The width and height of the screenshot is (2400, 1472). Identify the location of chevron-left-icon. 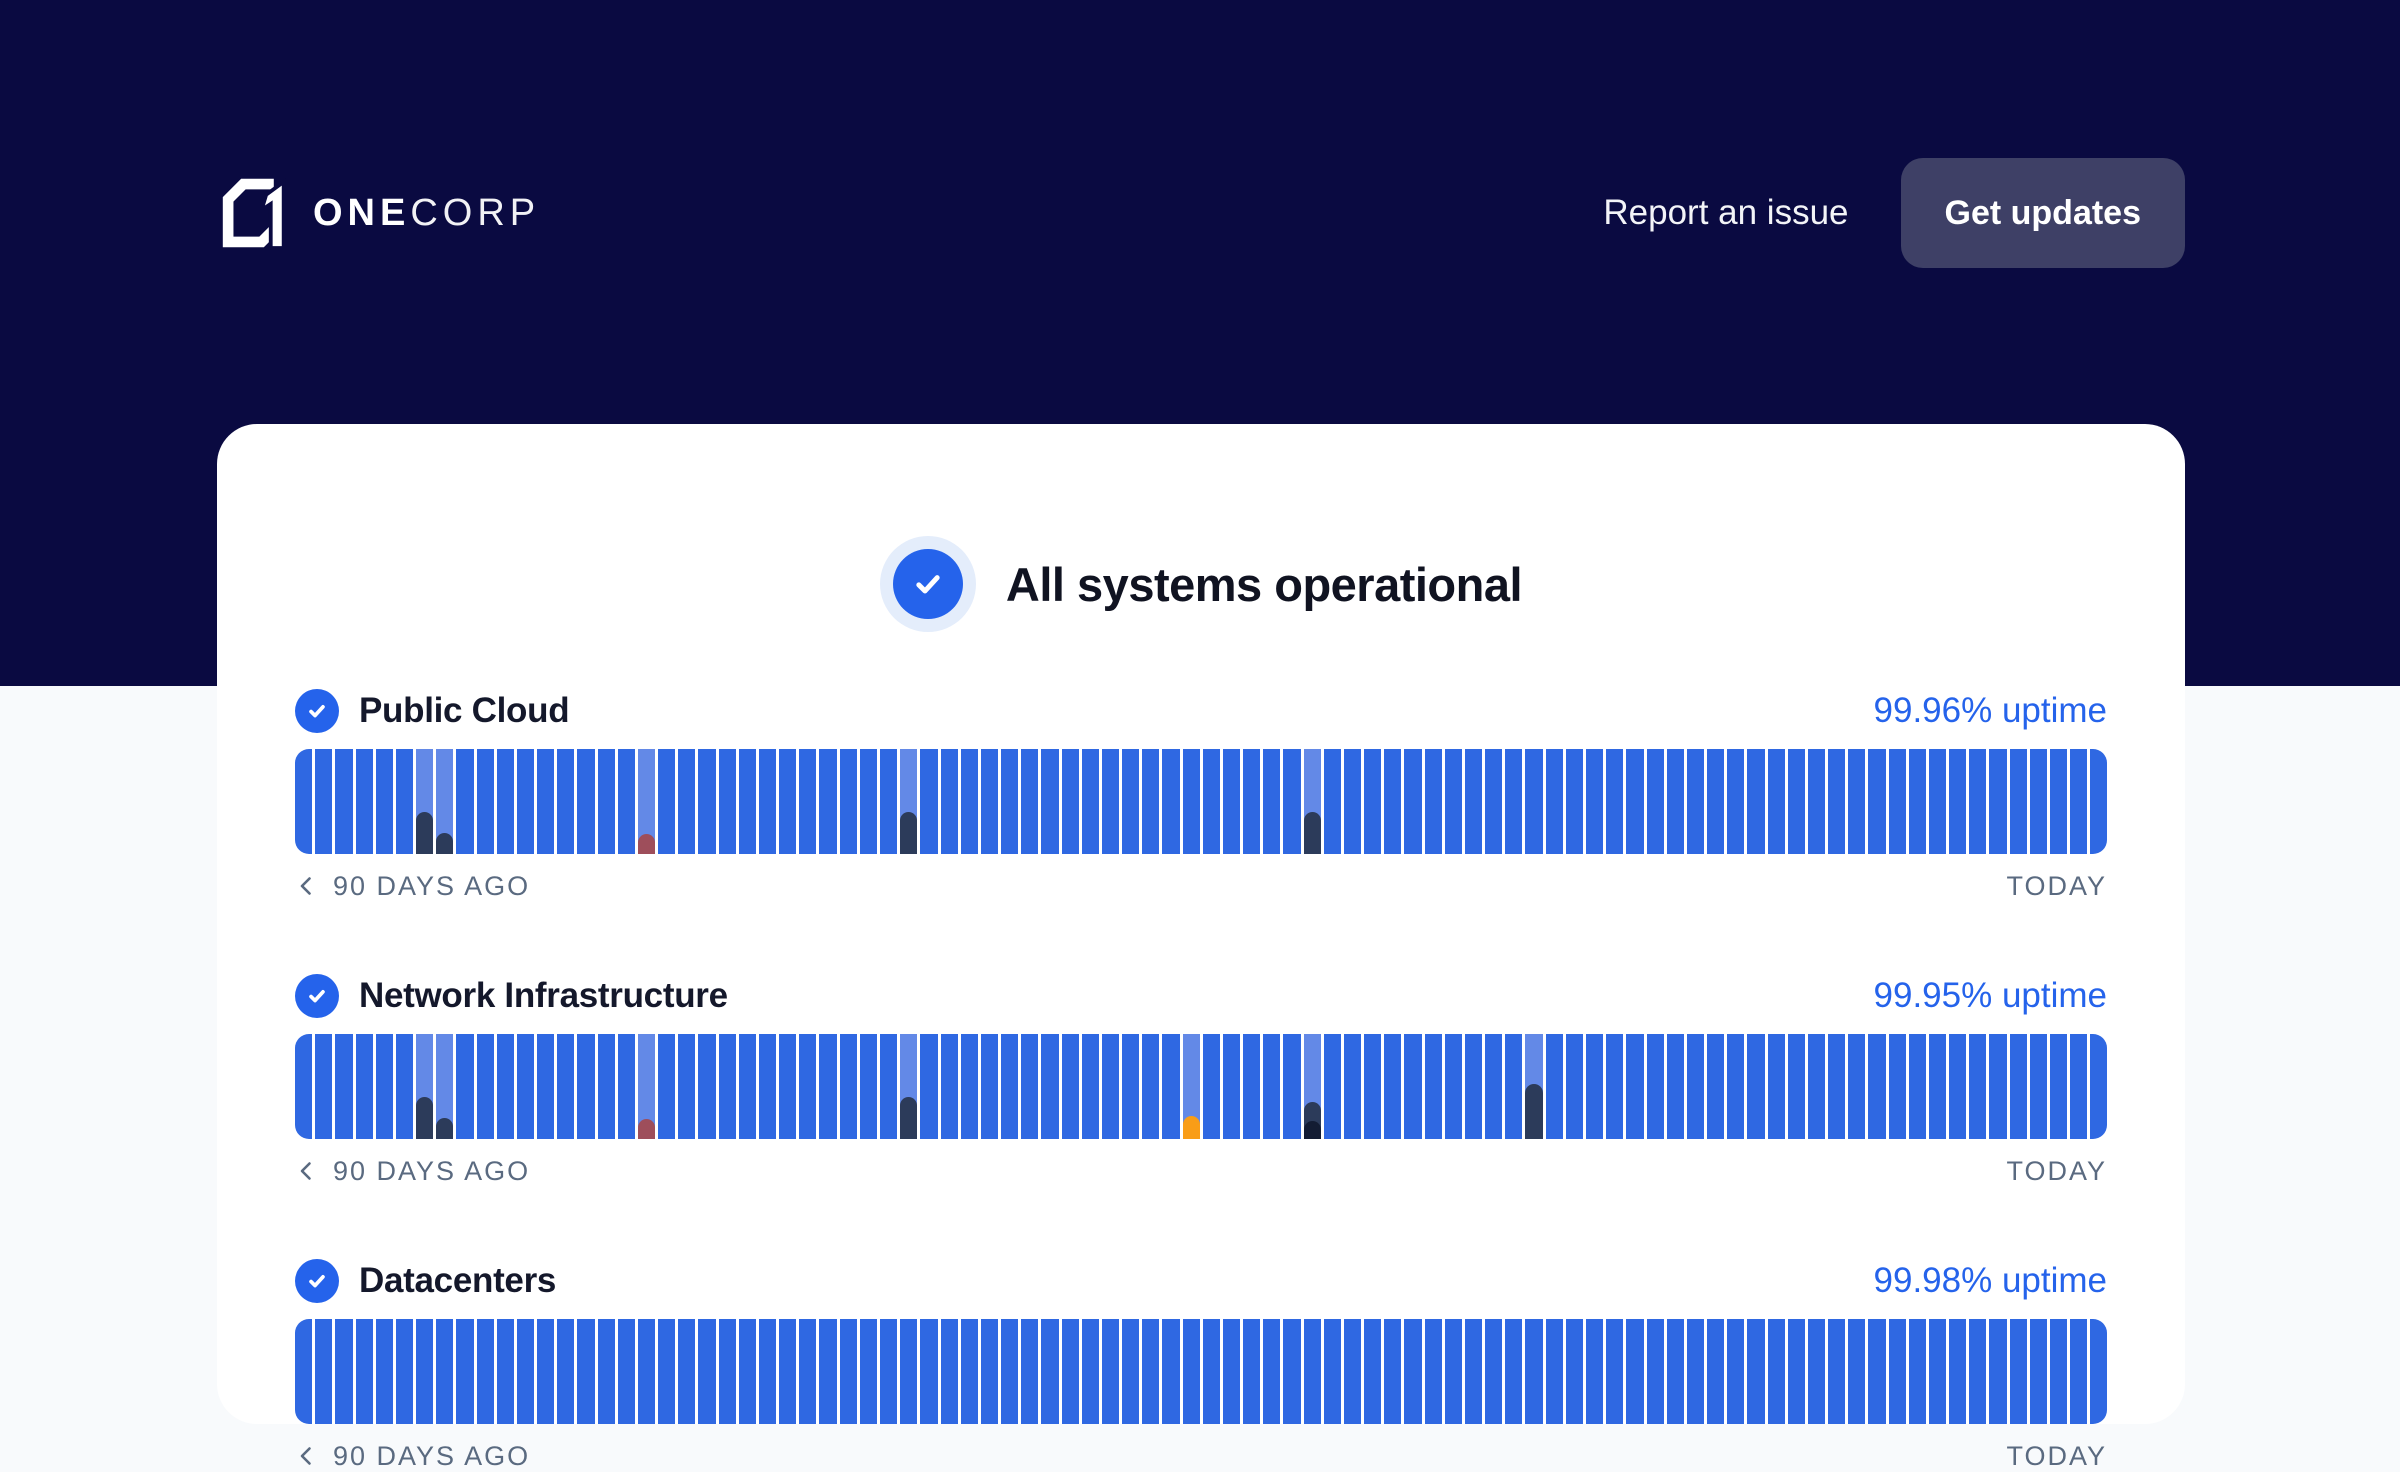
(307, 1171).